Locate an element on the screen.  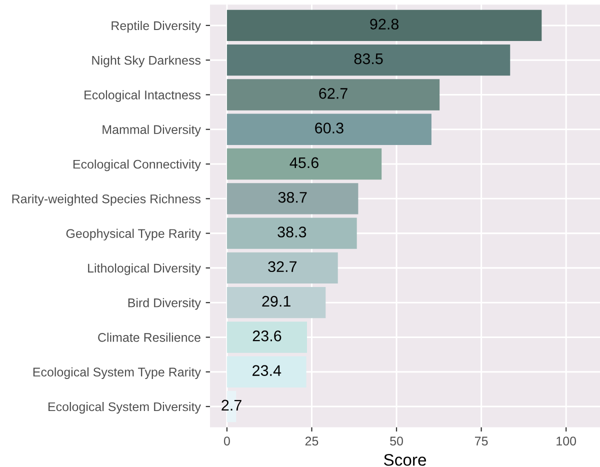
data-label: 38.7 is located at coordinates (292, 197).